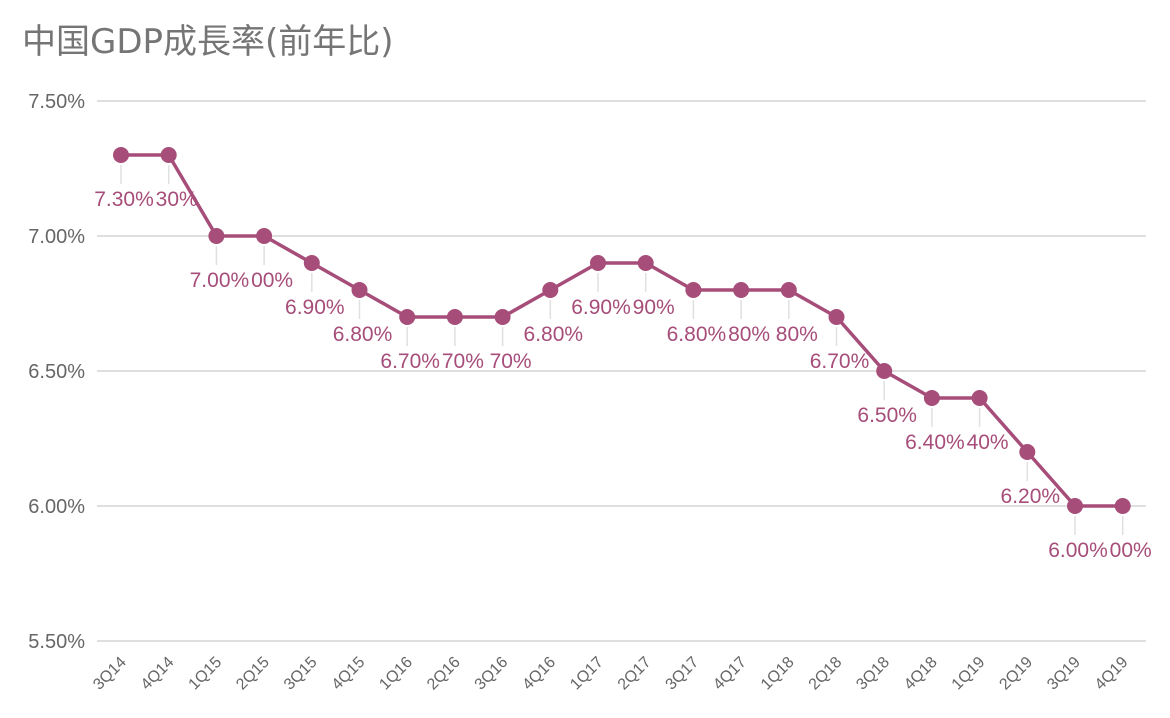 The width and height of the screenshot is (1170, 718). What do you see at coordinates (220, 280) in the screenshot?
I see `data-label: 7.00%` at bounding box center [220, 280].